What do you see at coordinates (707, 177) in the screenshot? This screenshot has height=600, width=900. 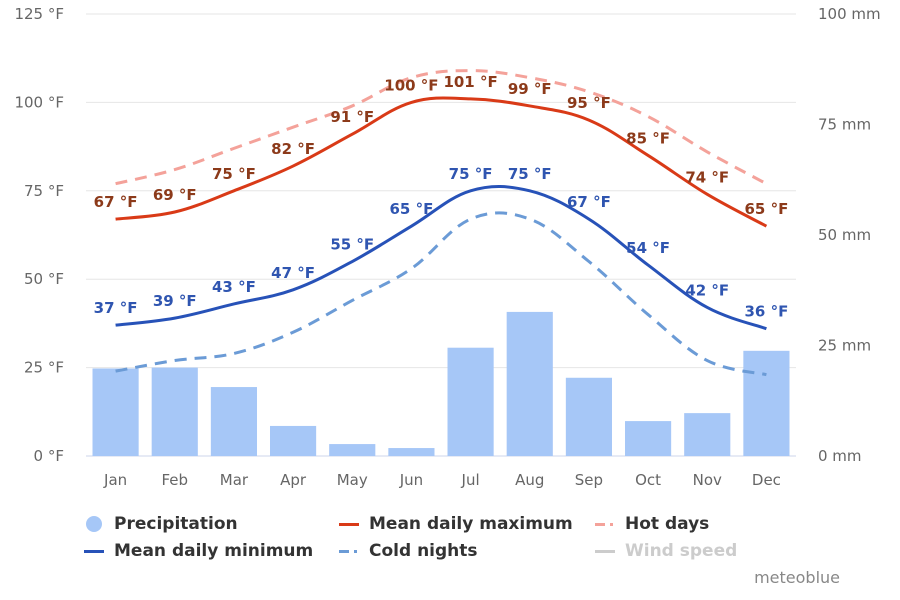 I see `data-label: 74 °F` at bounding box center [707, 177].